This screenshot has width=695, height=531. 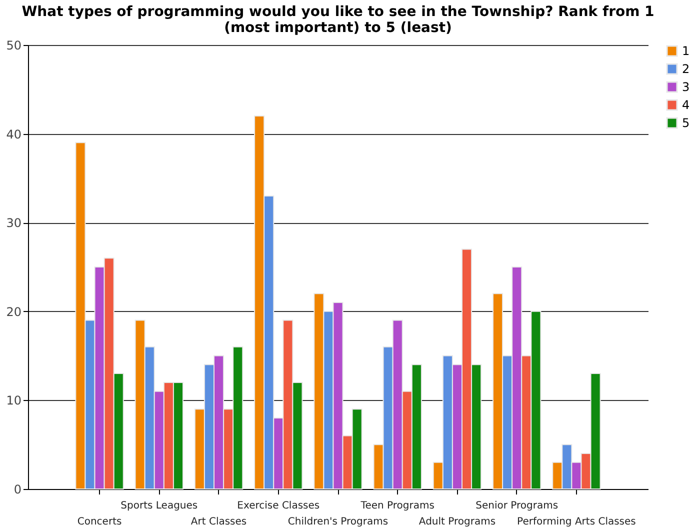 What do you see at coordinates (686, 87) in the screenshot?
I see `legend-label: 3` at bounding box center [686, 87].